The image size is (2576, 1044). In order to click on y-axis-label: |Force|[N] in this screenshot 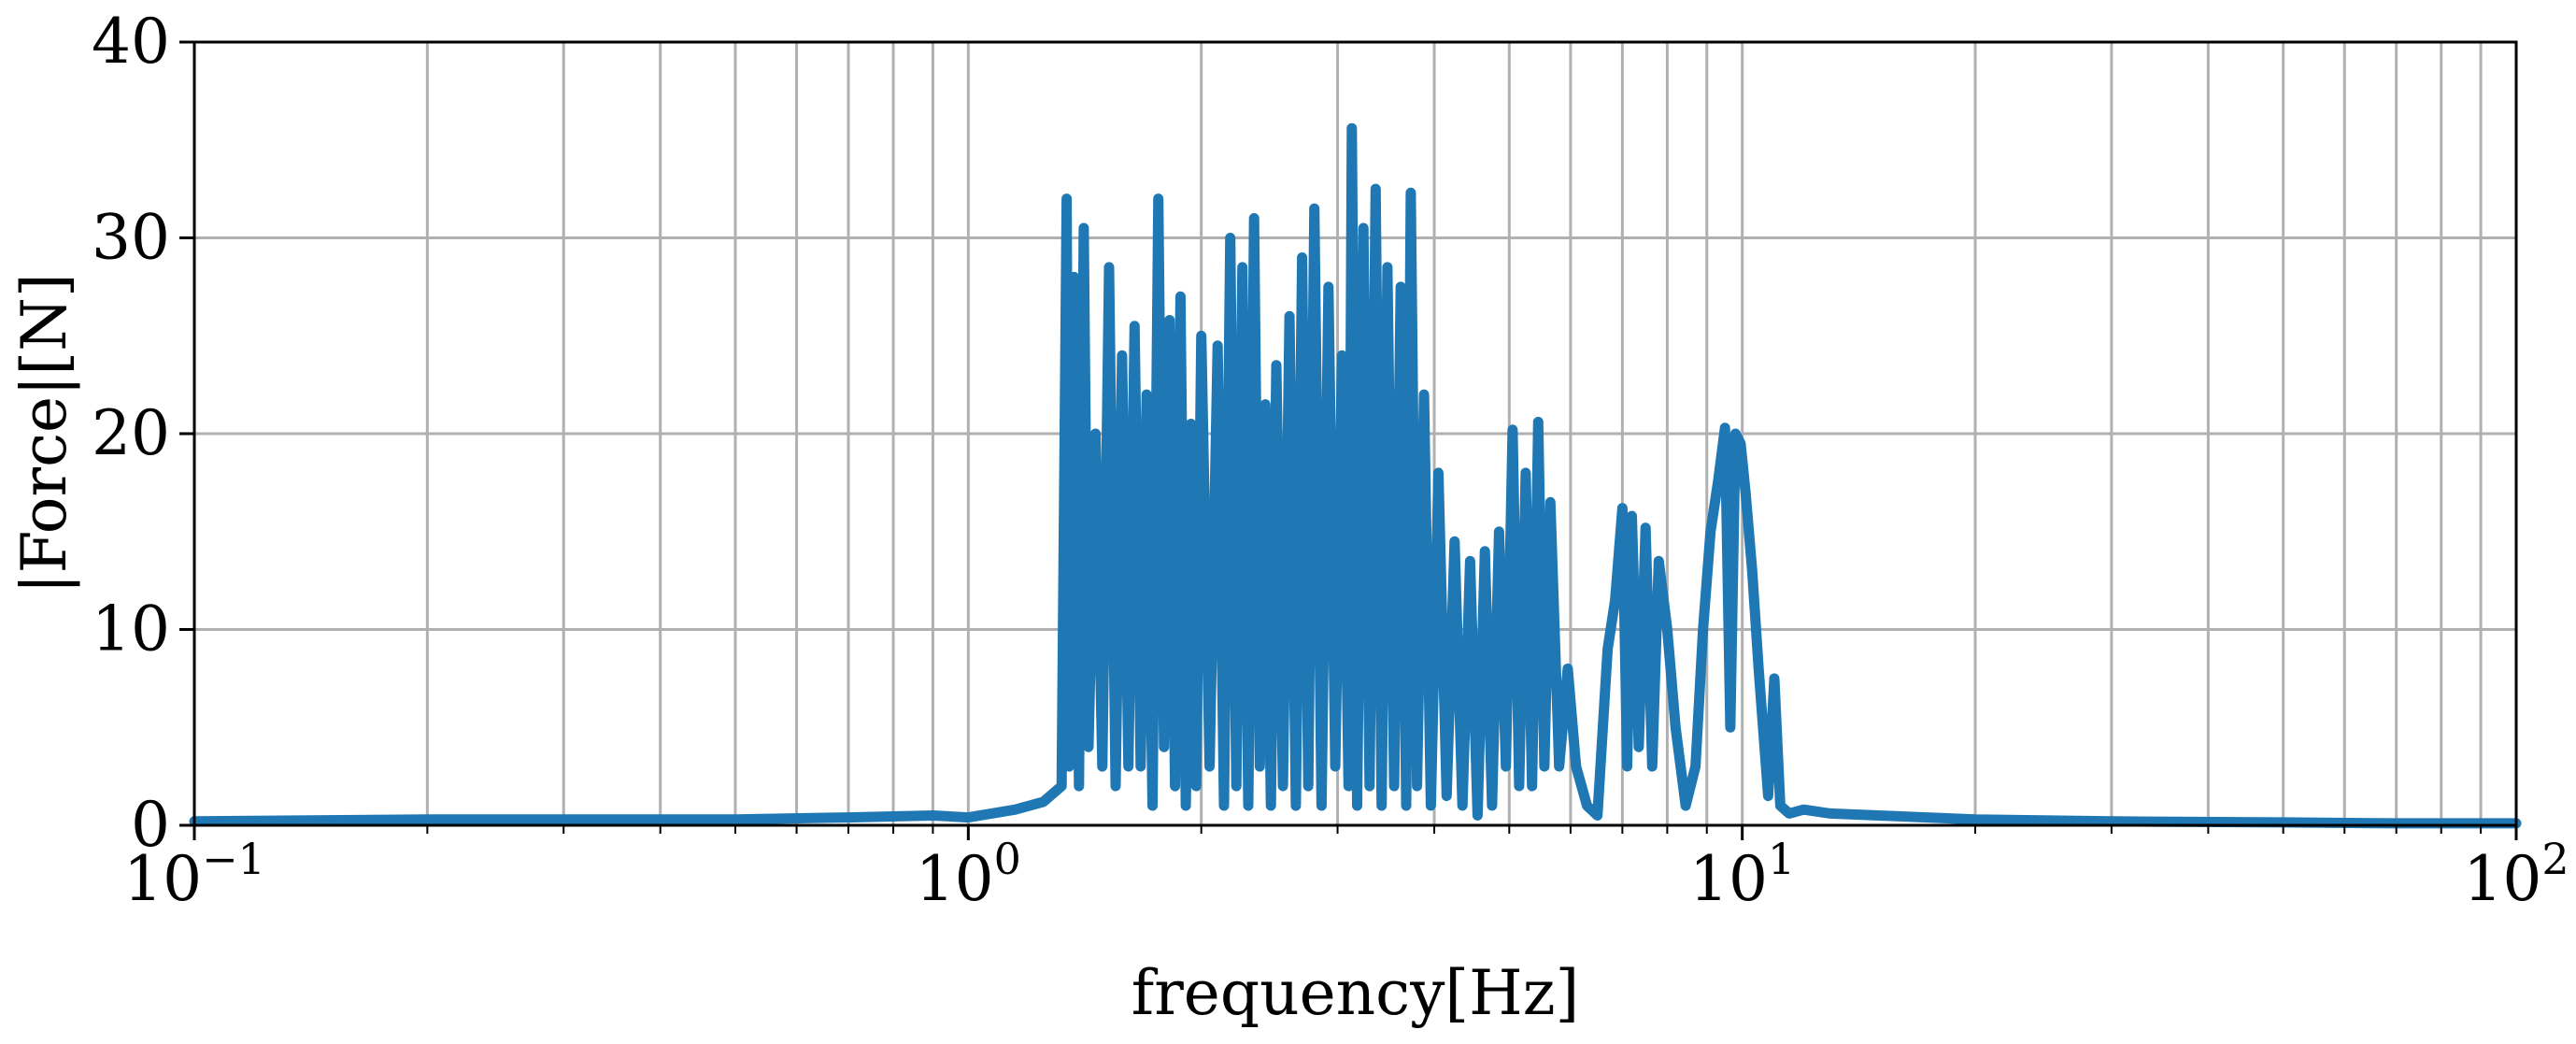, I will do `click(44, 433)`.